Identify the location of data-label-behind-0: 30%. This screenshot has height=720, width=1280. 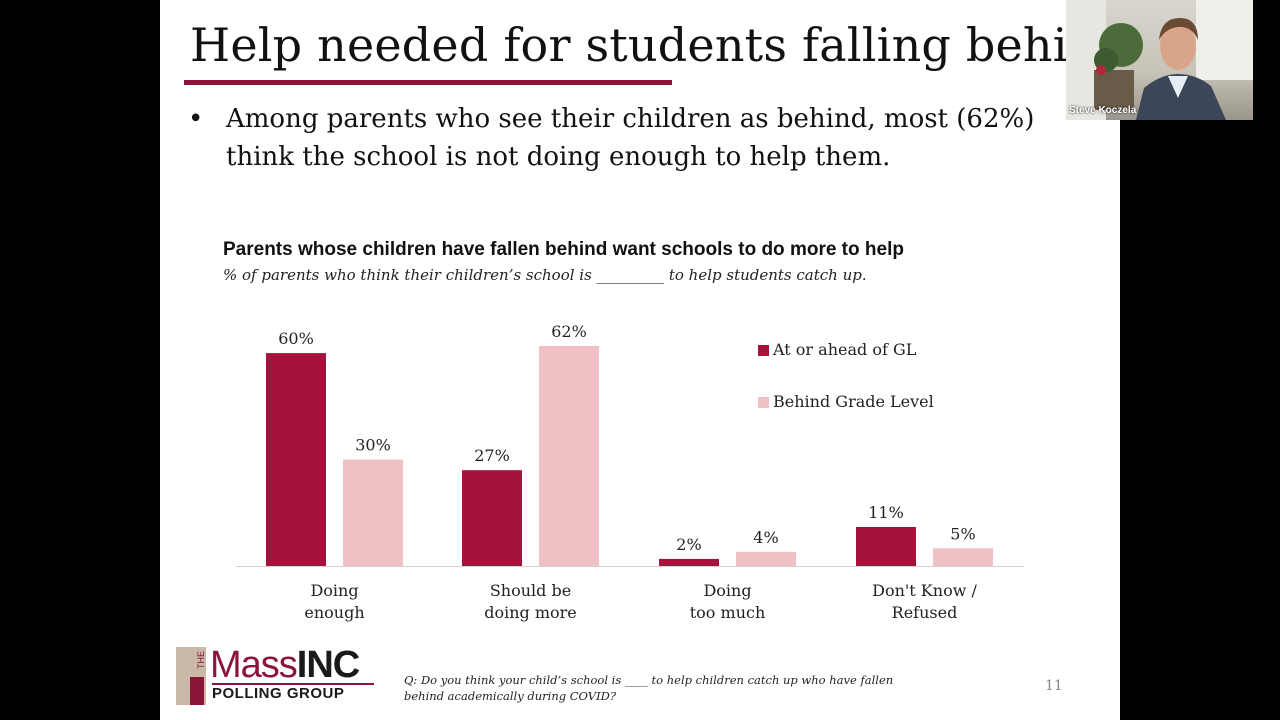
(373, 445).